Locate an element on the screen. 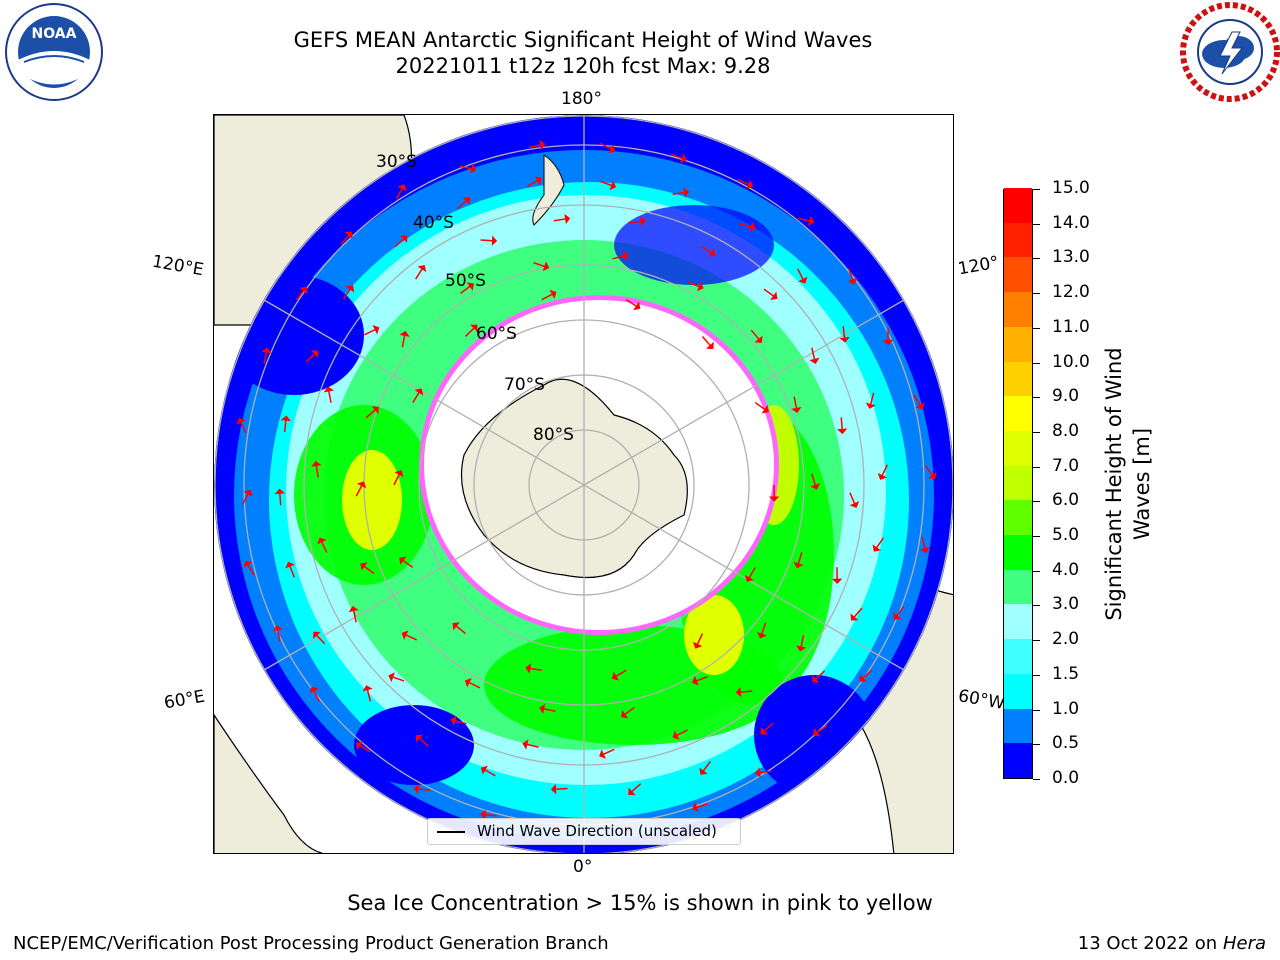 Image resolution: width=1280 pixels, height=960 pixels. colorbar is located at coordinates (1018, 483).